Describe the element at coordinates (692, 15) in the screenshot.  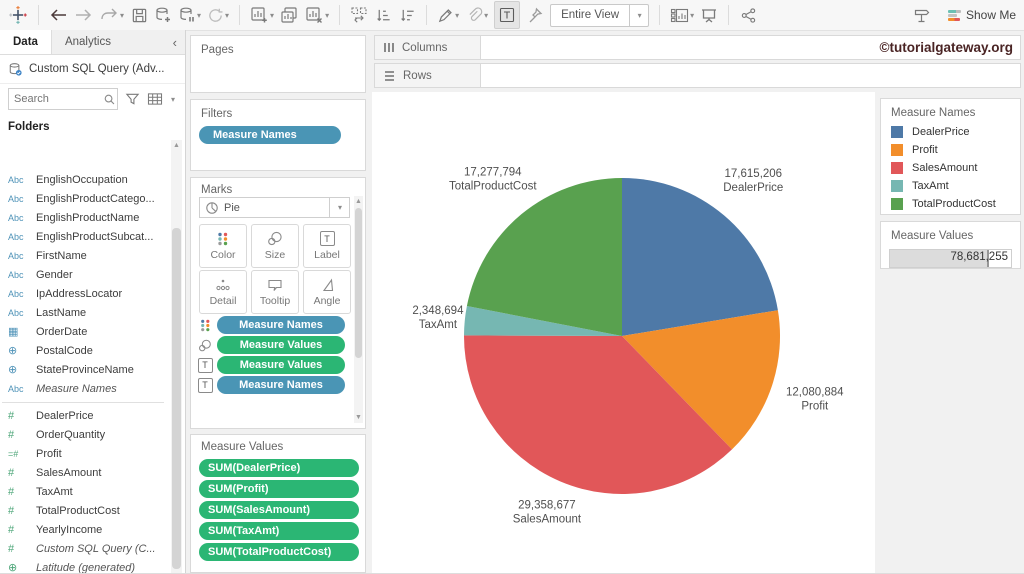
I see `cards-caret-icon: ▾` at that location.